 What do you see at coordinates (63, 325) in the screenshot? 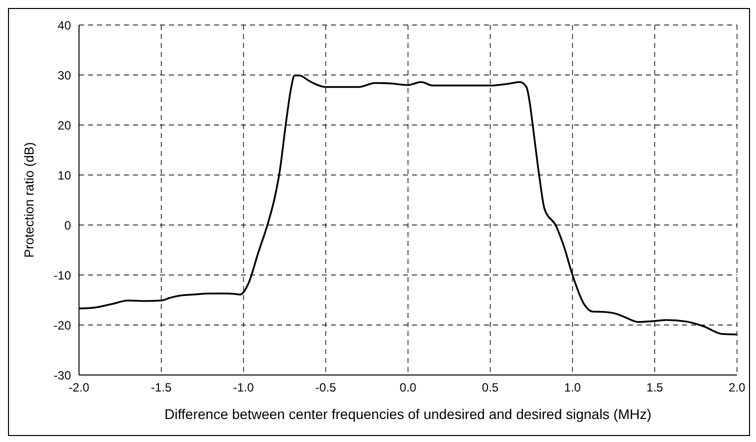
I see `y-tick-label: -20` at bounding box center [63, 325].